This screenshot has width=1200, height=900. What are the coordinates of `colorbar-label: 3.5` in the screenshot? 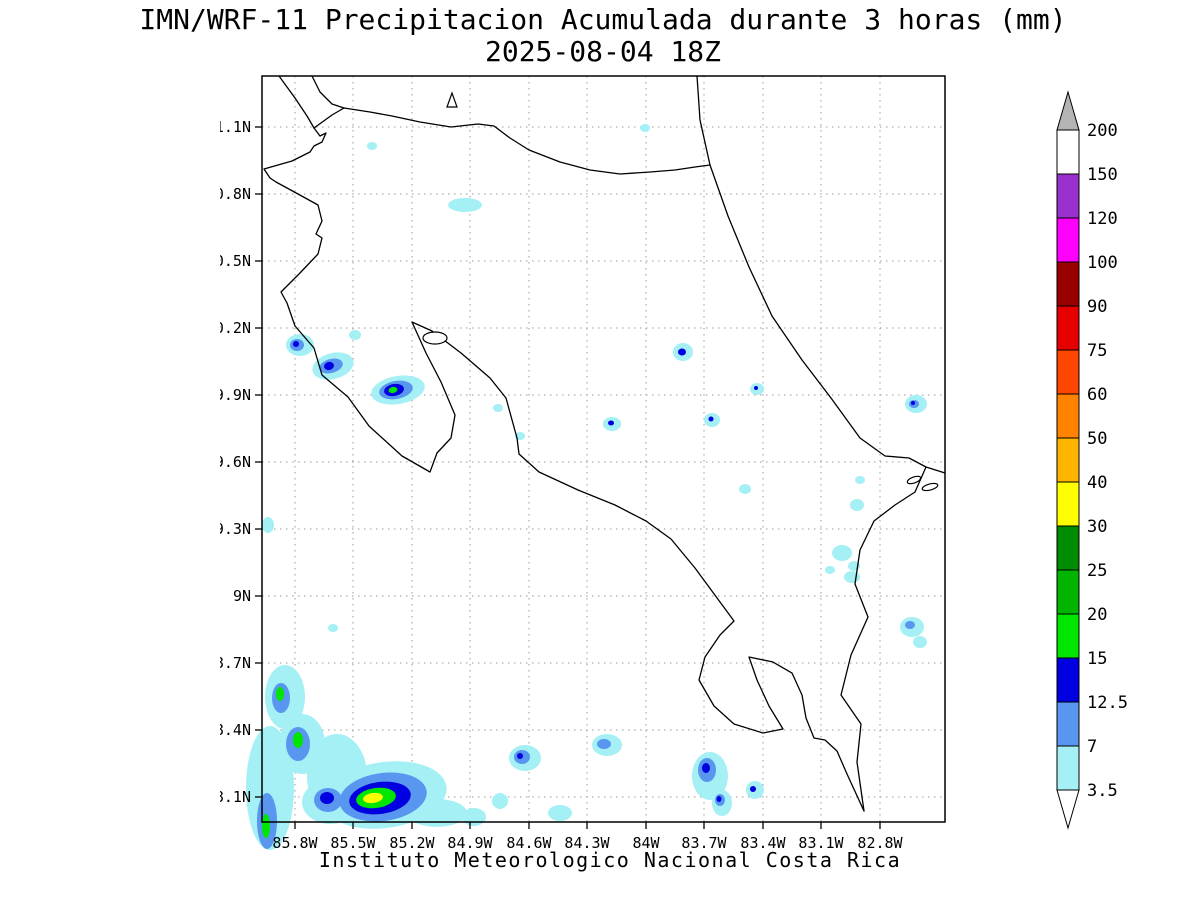 It's located at (1102, 791).